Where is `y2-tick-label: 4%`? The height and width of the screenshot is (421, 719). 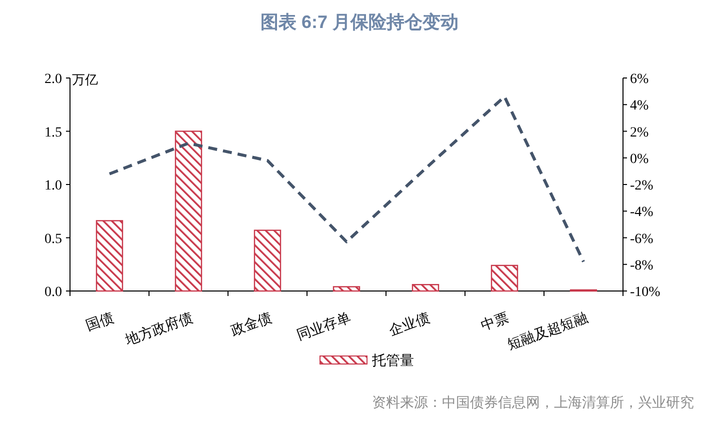 y2-tick-label: 4% is located at coordinates (639, 106).